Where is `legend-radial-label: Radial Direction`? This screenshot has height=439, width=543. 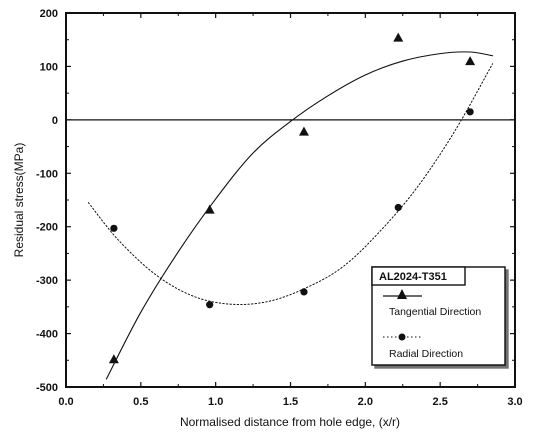 legend-radial-label: Radial Direction is located at coordinates (426, 354).